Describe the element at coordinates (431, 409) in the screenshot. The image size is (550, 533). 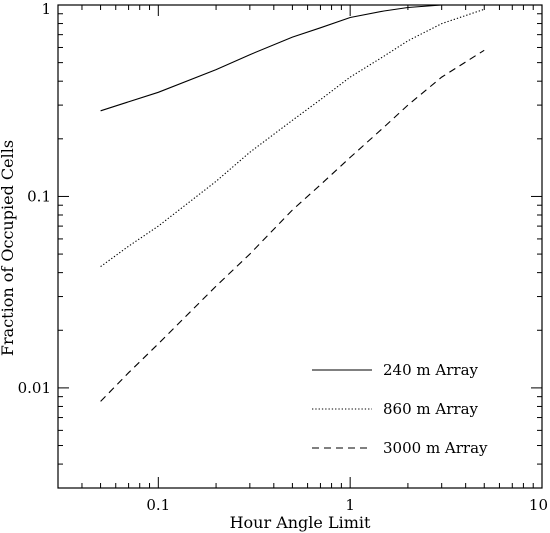
I see `legend-label-2: 860 m Array` at that location.